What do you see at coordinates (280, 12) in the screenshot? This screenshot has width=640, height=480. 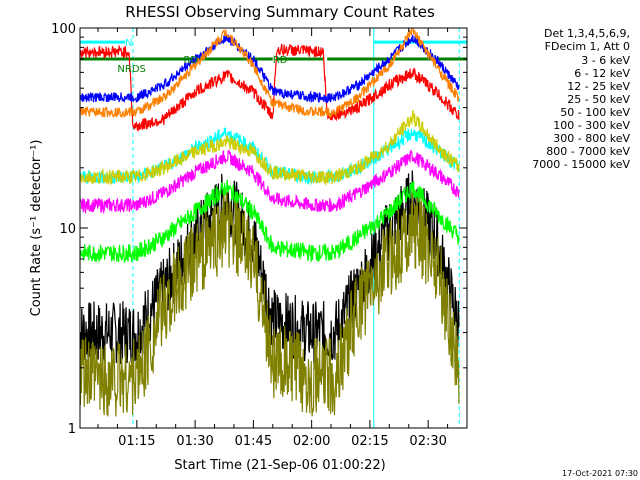 I see `chart-title: RHESSI Observing Summary Count Rates` at bounding box center [280, 12].